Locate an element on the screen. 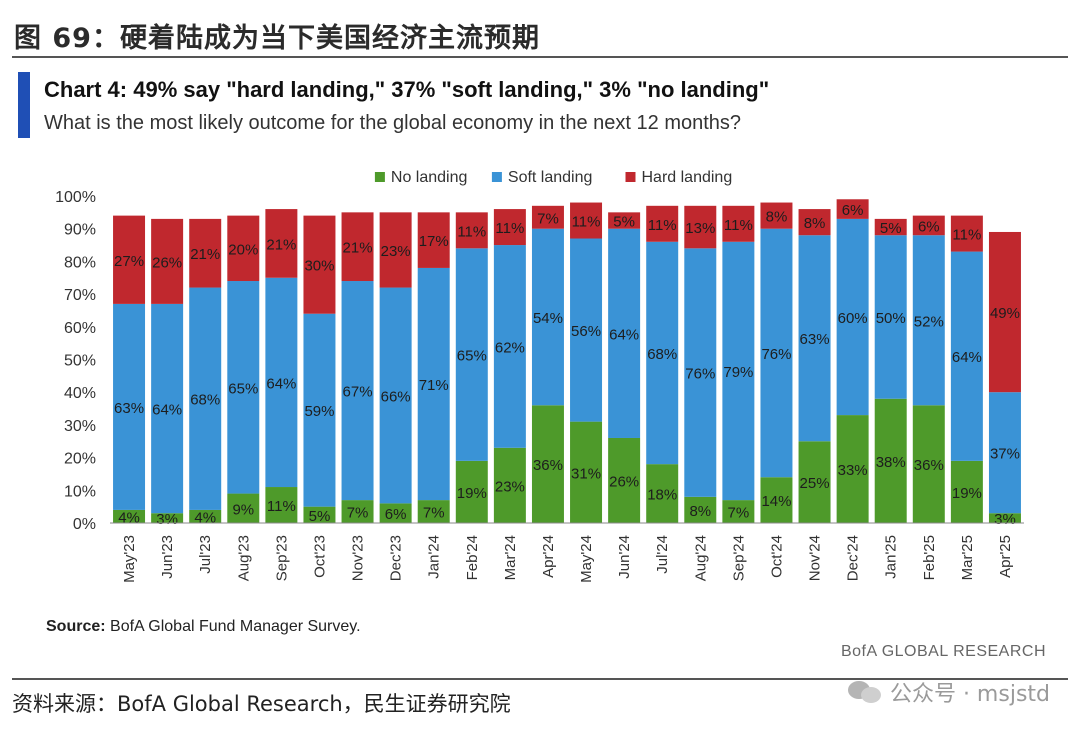  legend-label-soft-landing: Soft landing is located at coordinates (550, 177).